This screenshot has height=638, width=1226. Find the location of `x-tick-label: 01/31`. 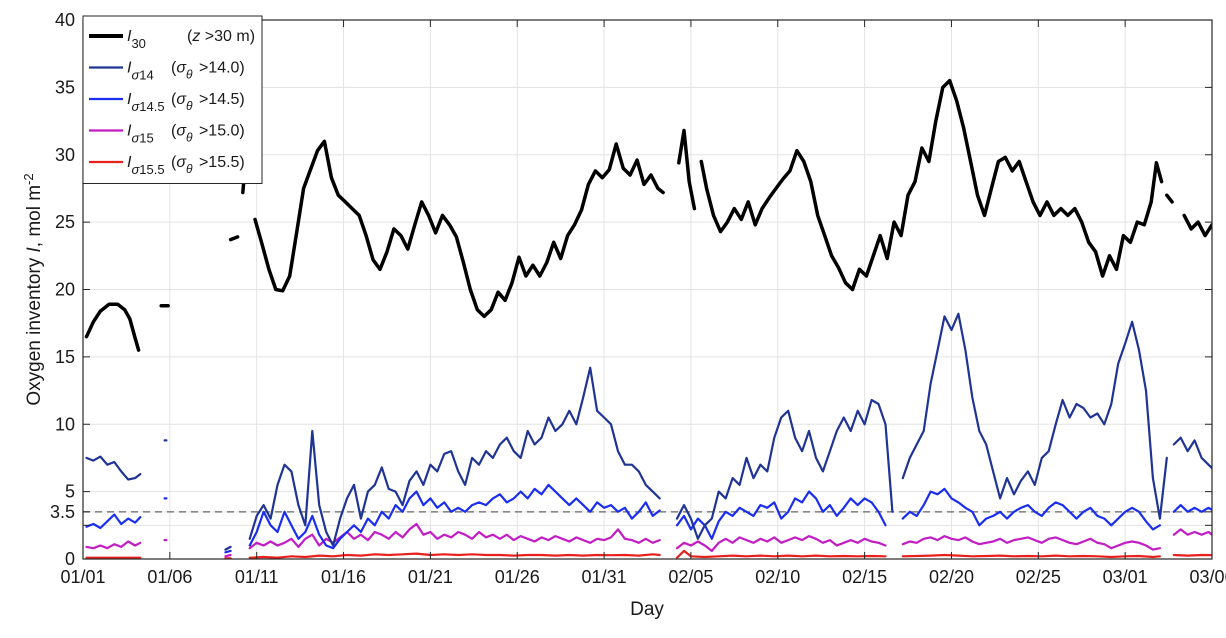

x-tick-label: 01/31 is located at coordinates (604, 577).